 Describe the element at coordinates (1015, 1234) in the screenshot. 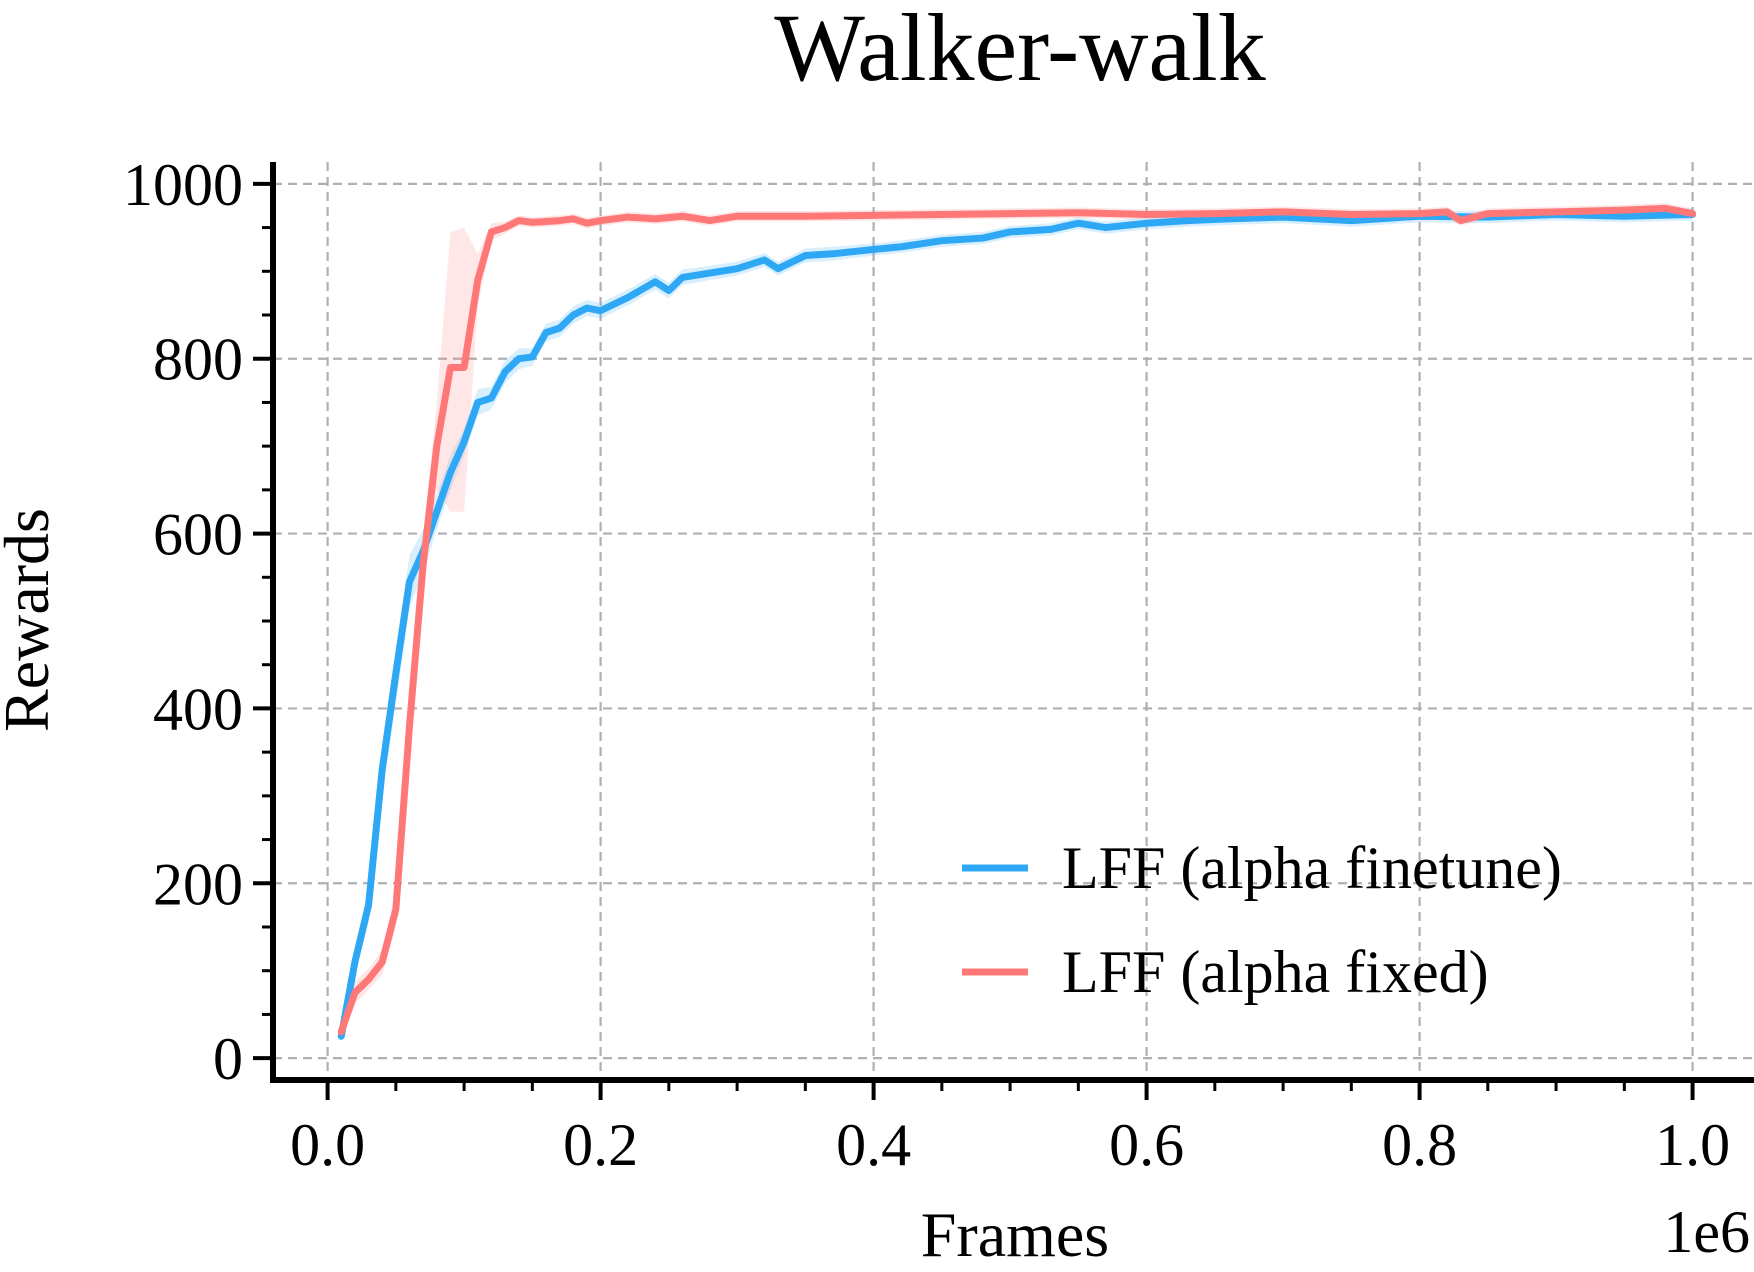

I see `x-axis-label: Frames` at that location.